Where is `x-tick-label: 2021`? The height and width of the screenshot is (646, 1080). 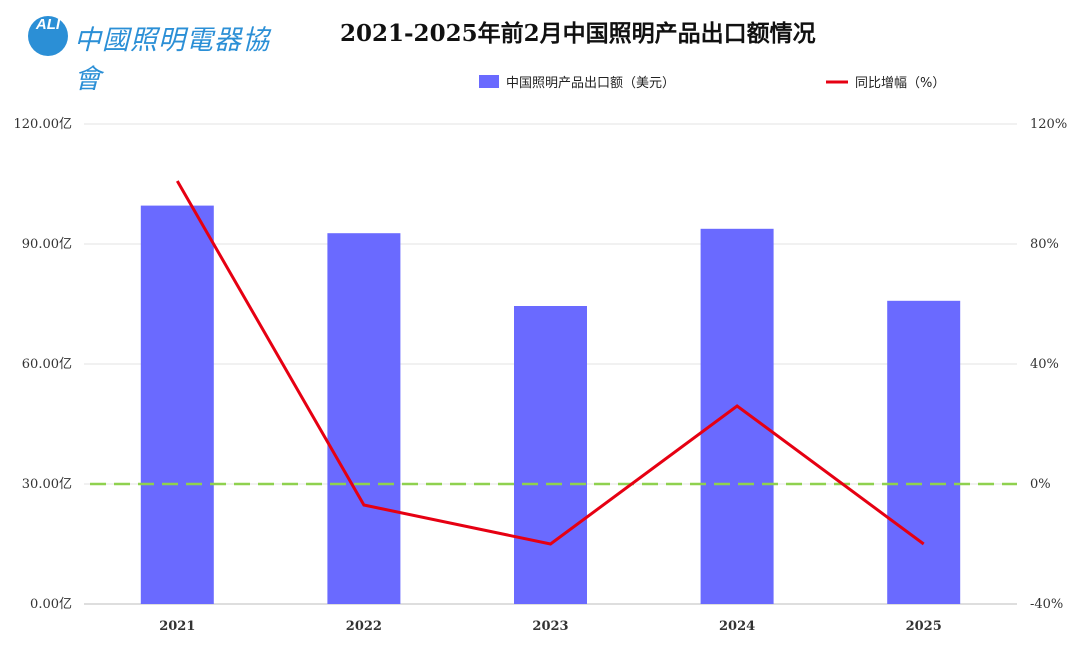 x-tick-label: 2021 is located at coordinates (177, 626).